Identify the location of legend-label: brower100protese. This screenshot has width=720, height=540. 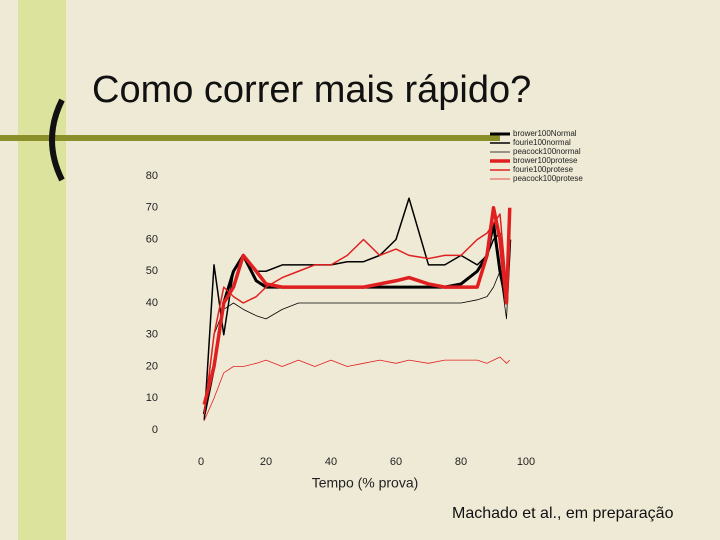
(545, 160).